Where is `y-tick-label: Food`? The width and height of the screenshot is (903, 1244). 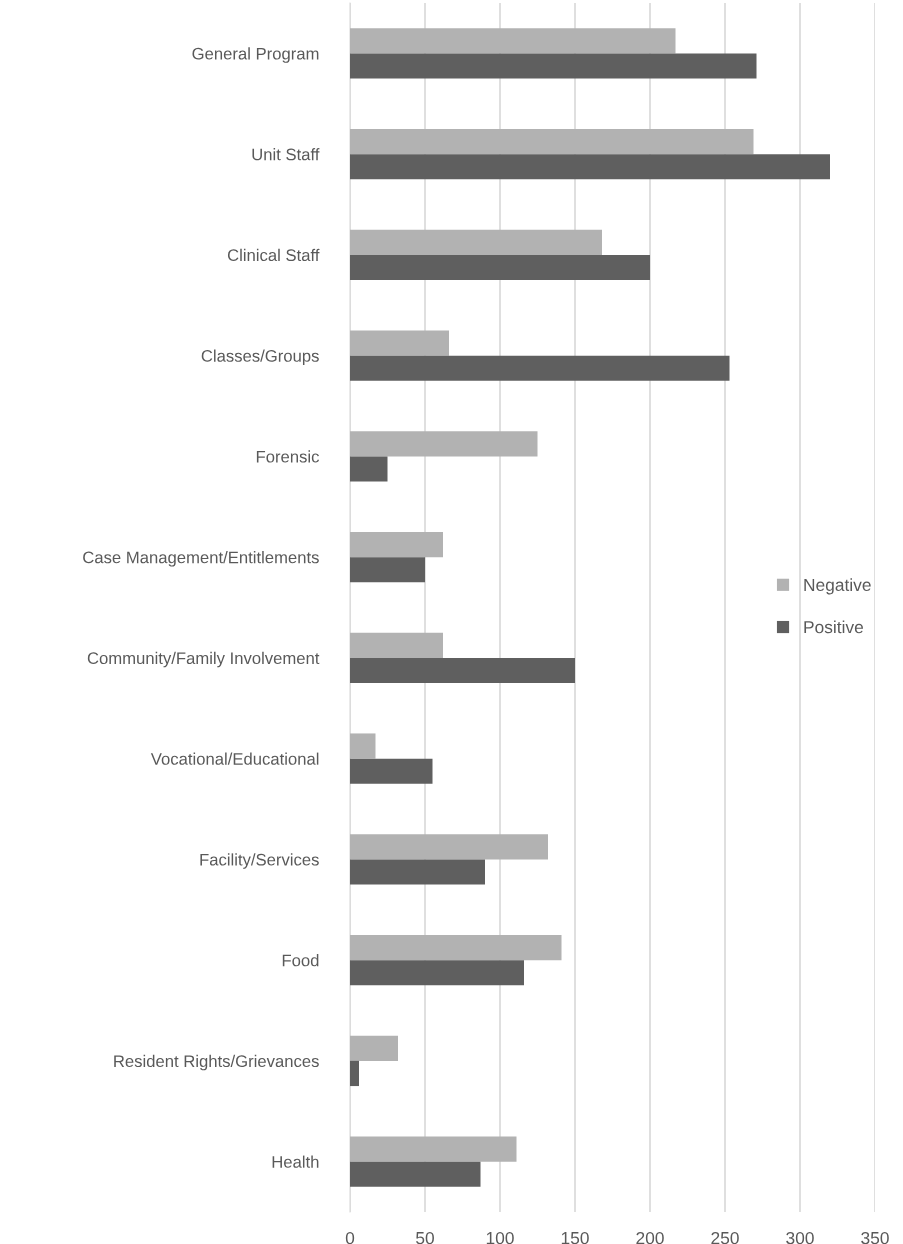 y-tick-label: Food is located at coordinates (300, 960).